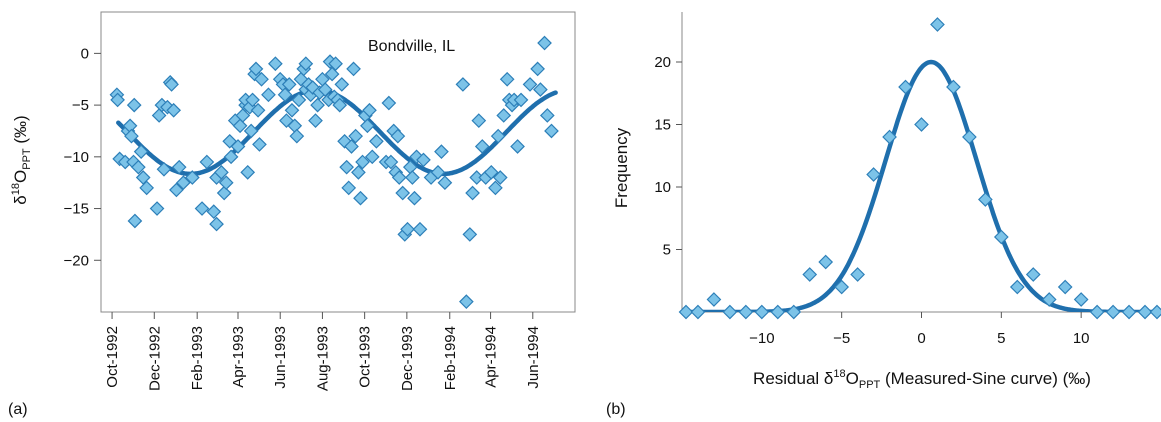 This screenshot has width=1161, height=422. I want to click on plot-a-location-annotation: Bondville, IL, so click(411, 46).